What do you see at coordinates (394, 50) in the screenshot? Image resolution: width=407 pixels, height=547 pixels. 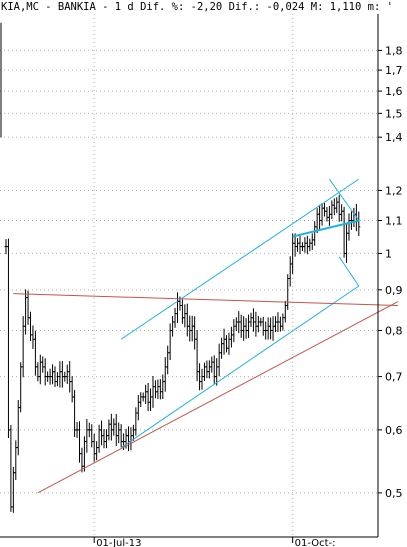 I see `y-tick-label-0: 1,8` at bounding box center [394, 50].